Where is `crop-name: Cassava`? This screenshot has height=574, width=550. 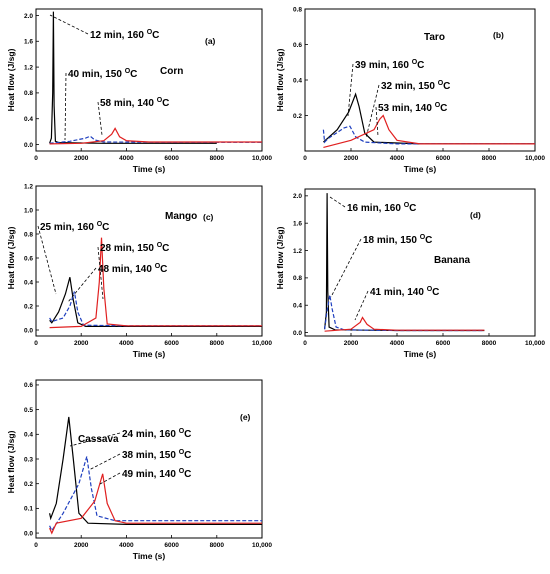 crop-name: Cassava is located at coordinates (98, 439).